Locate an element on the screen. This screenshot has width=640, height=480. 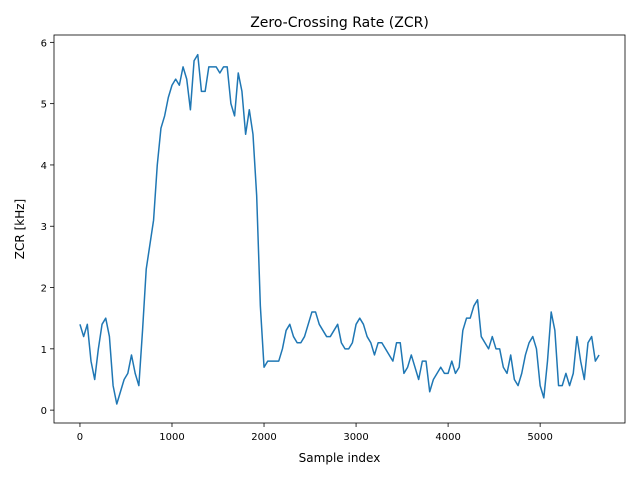
x-tick-label: 5000 is located at coordinates (539, 437).